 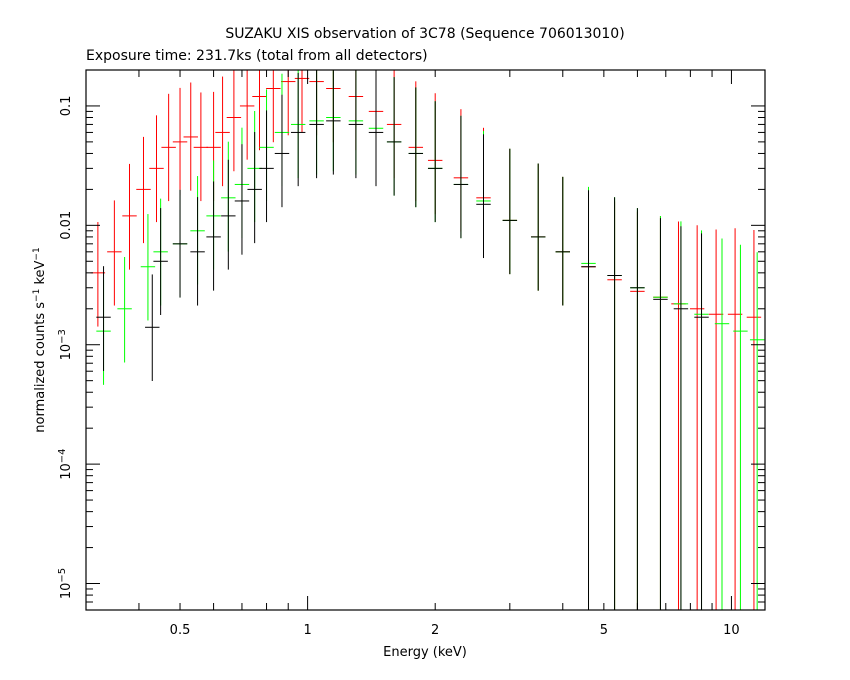 What do you see at coordinates (435, 630) in the screenshot?
I see `x-tick-label: 2` at bounding box center [435, 630].